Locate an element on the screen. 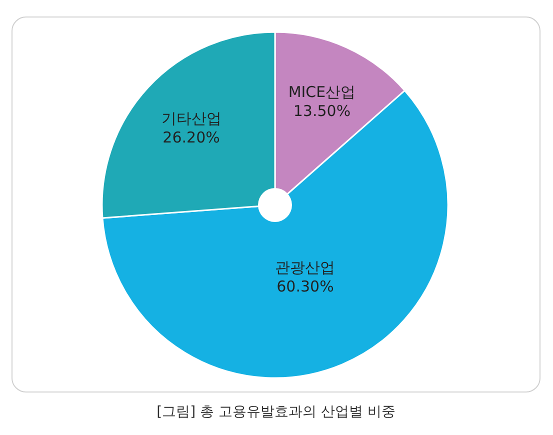 The height and width of the screenshot is (435, 553). data-label: 26.20% is located at coordinates (191, 137).